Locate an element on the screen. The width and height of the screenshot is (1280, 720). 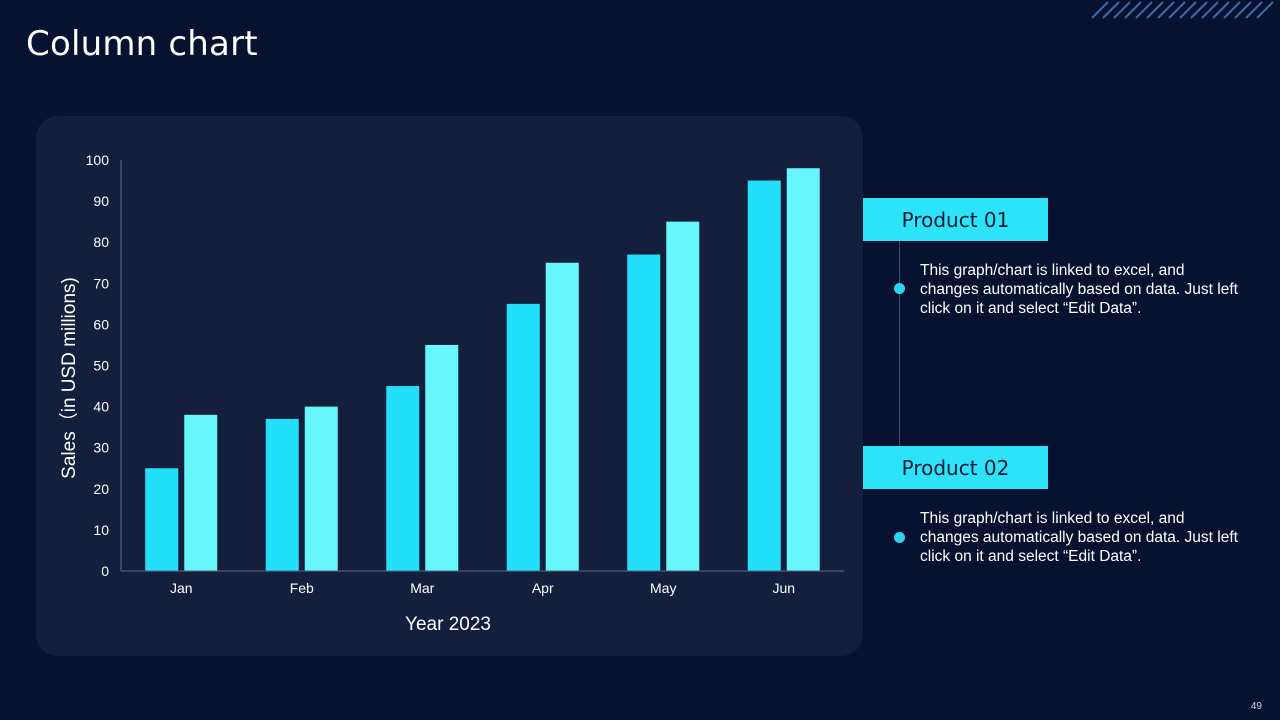
y-axis-title: Sales（in USD millions) is located at coordinates (69, 378).